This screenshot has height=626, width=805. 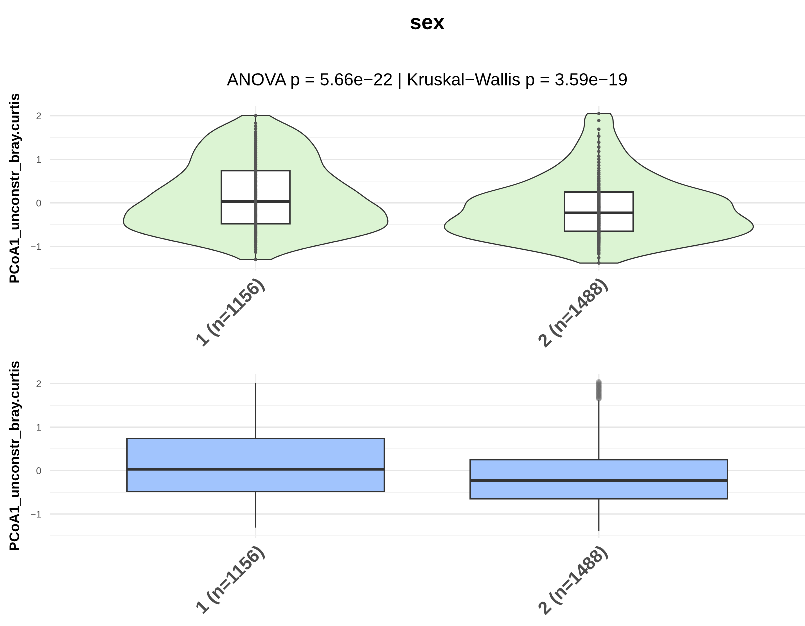 What do you see at coordinates (427, 24) in the screenshot?
I see `chart-title: sex` at bounding box center [427, 24].